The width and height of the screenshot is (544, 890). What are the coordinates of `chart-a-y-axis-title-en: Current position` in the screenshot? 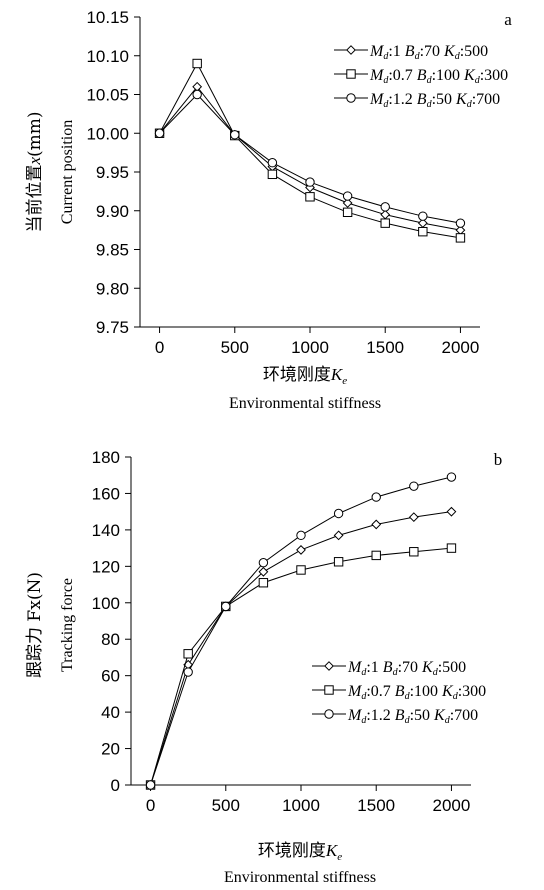 It's located at (67, 172).